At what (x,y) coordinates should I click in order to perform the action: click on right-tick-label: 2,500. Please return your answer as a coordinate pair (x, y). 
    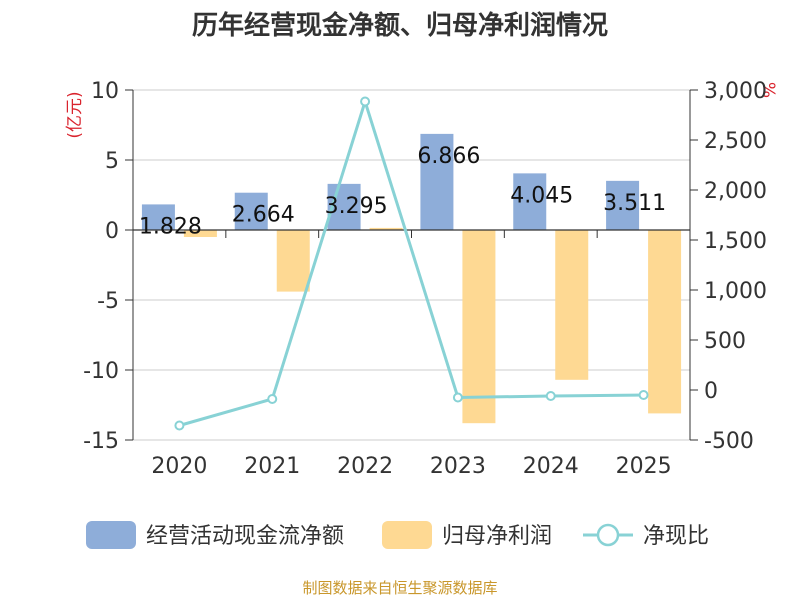
    Looking at the image, I should click on (735, 141).